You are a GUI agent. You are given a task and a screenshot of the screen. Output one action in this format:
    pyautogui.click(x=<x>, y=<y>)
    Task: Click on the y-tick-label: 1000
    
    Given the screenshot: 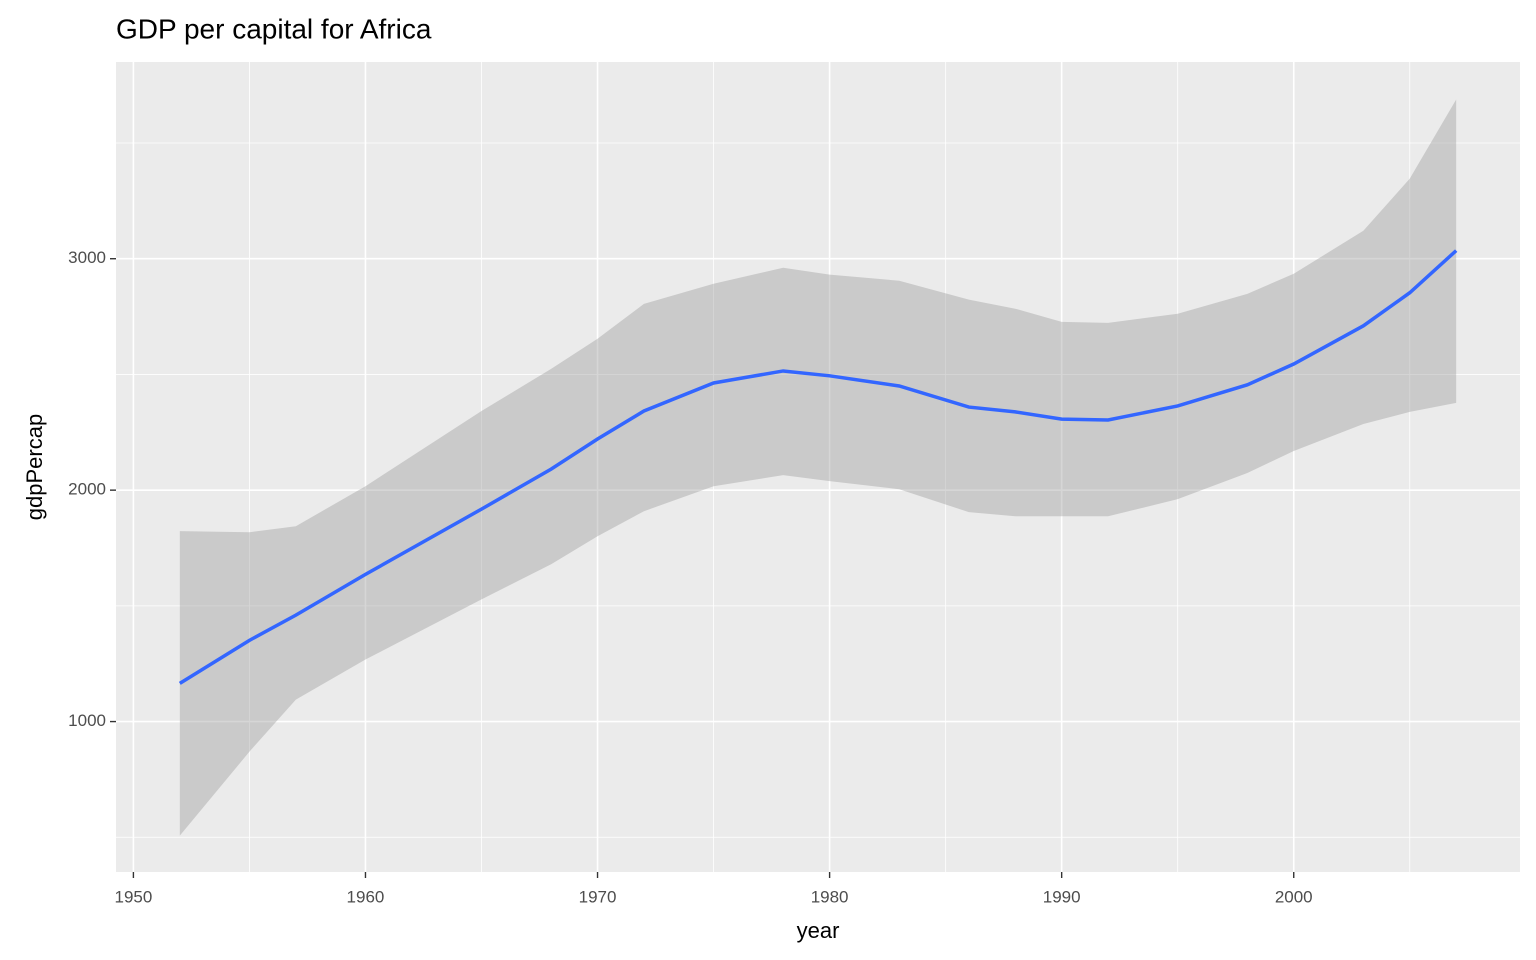 What is the action you would take?
    pyautogui.click(x=87, y=720)
    